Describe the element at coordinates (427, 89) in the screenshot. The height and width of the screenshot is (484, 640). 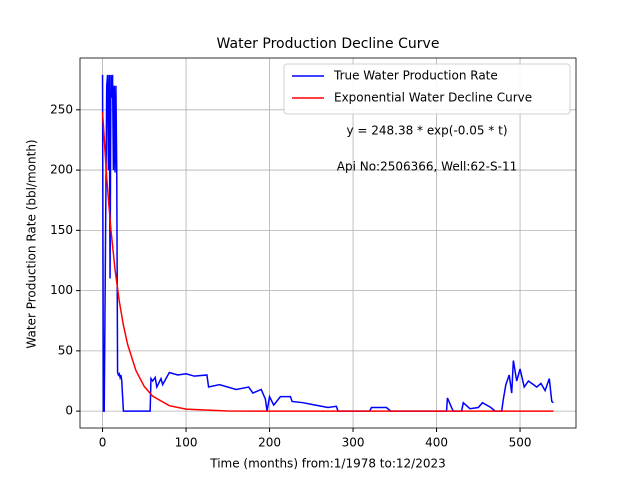
I see `legend-box` at that location.